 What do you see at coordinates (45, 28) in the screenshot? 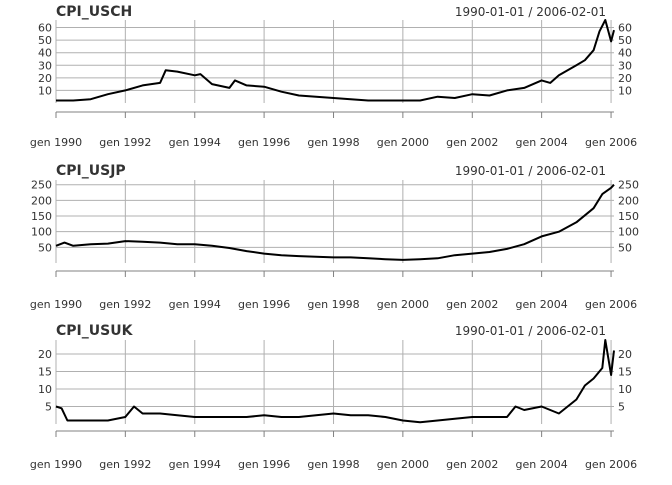
I see `y-tick-label-left: 60` at bounding box center [45, 28].